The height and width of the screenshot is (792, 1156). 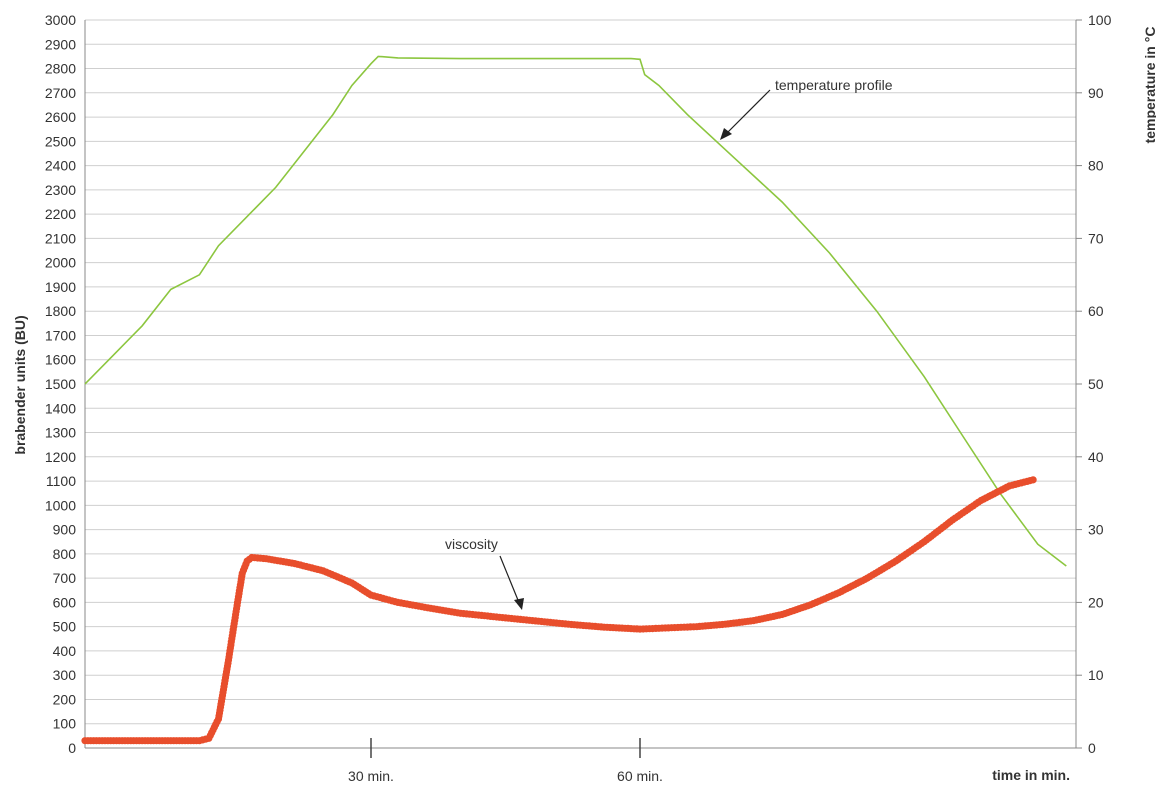 I want to click on y2-tick-label: 50, so click(x=1096, y=384).